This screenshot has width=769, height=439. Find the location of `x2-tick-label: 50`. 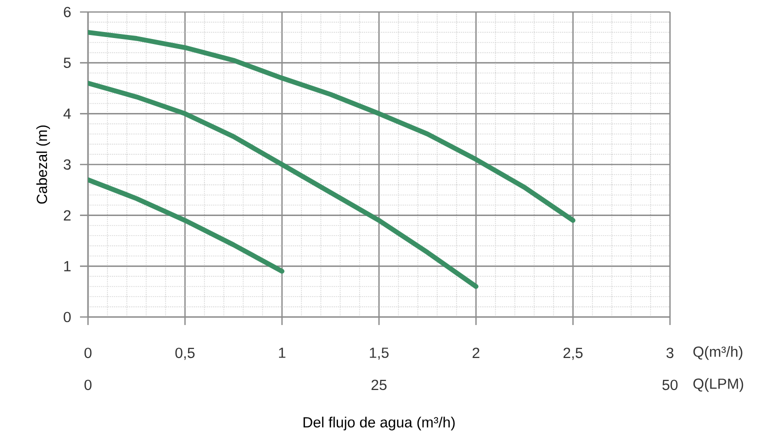

x2-tick-label: 50 is located at coordinates (670, 385).